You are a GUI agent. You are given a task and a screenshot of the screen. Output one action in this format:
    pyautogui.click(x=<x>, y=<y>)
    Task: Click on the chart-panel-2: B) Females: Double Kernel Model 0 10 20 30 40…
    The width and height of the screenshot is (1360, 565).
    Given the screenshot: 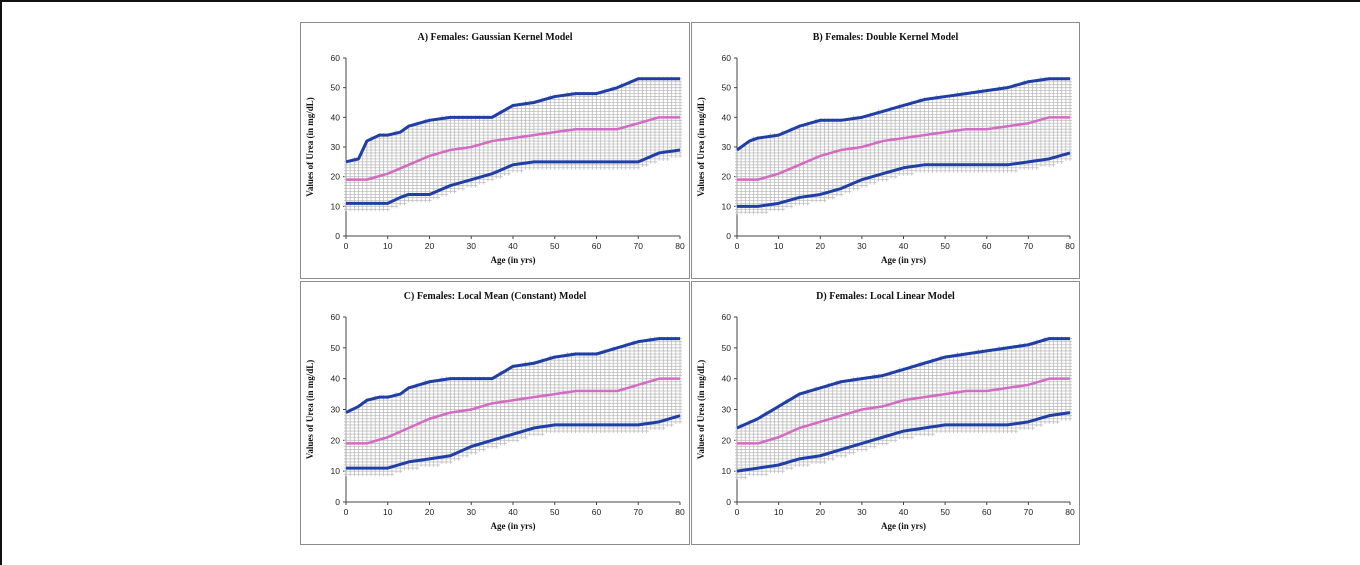 What is the action you would take?
    pyautogui.click(x=885, y=150)
    